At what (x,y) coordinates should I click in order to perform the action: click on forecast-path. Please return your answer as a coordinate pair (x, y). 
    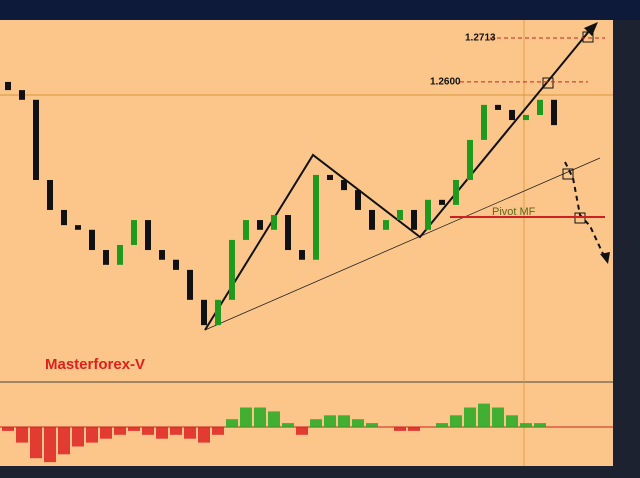
    Looking at the image, I should click on (584, 209).